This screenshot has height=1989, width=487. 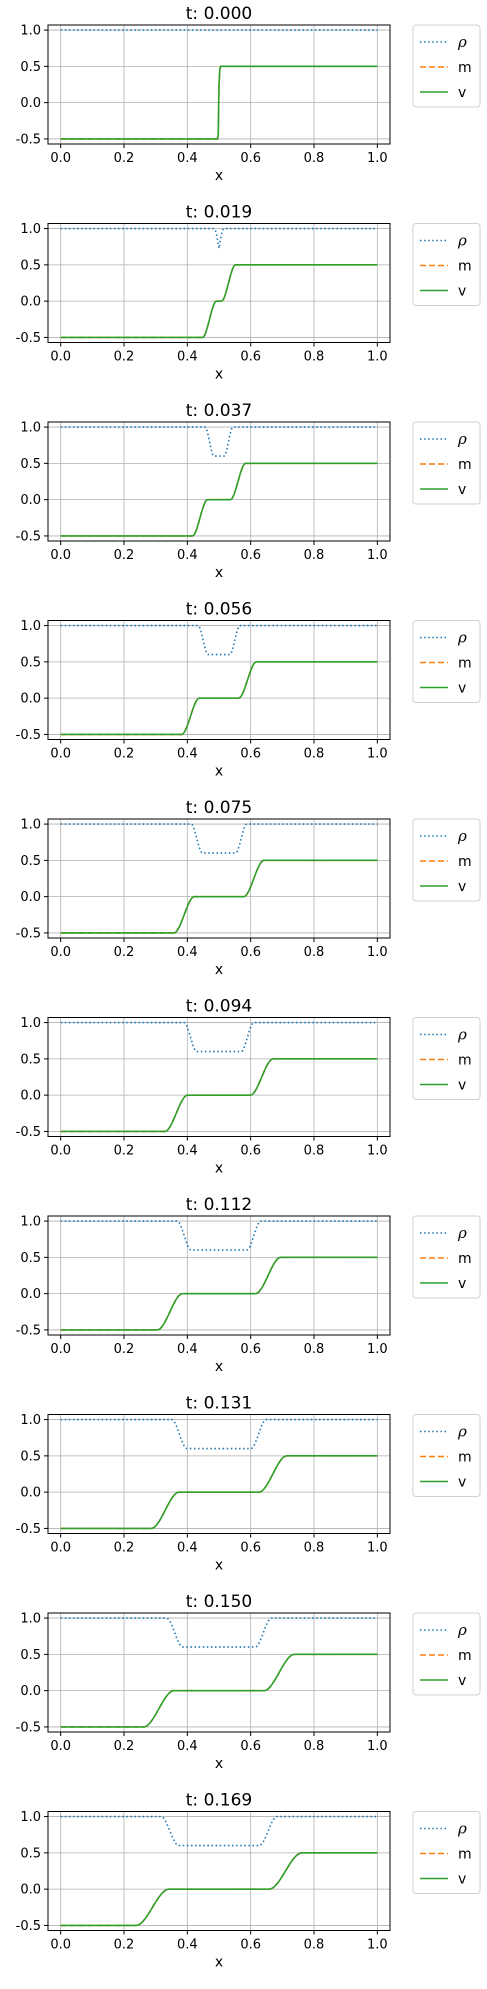 I want to click on panel-title: t: 0.094, so click(x=219, y=1007).